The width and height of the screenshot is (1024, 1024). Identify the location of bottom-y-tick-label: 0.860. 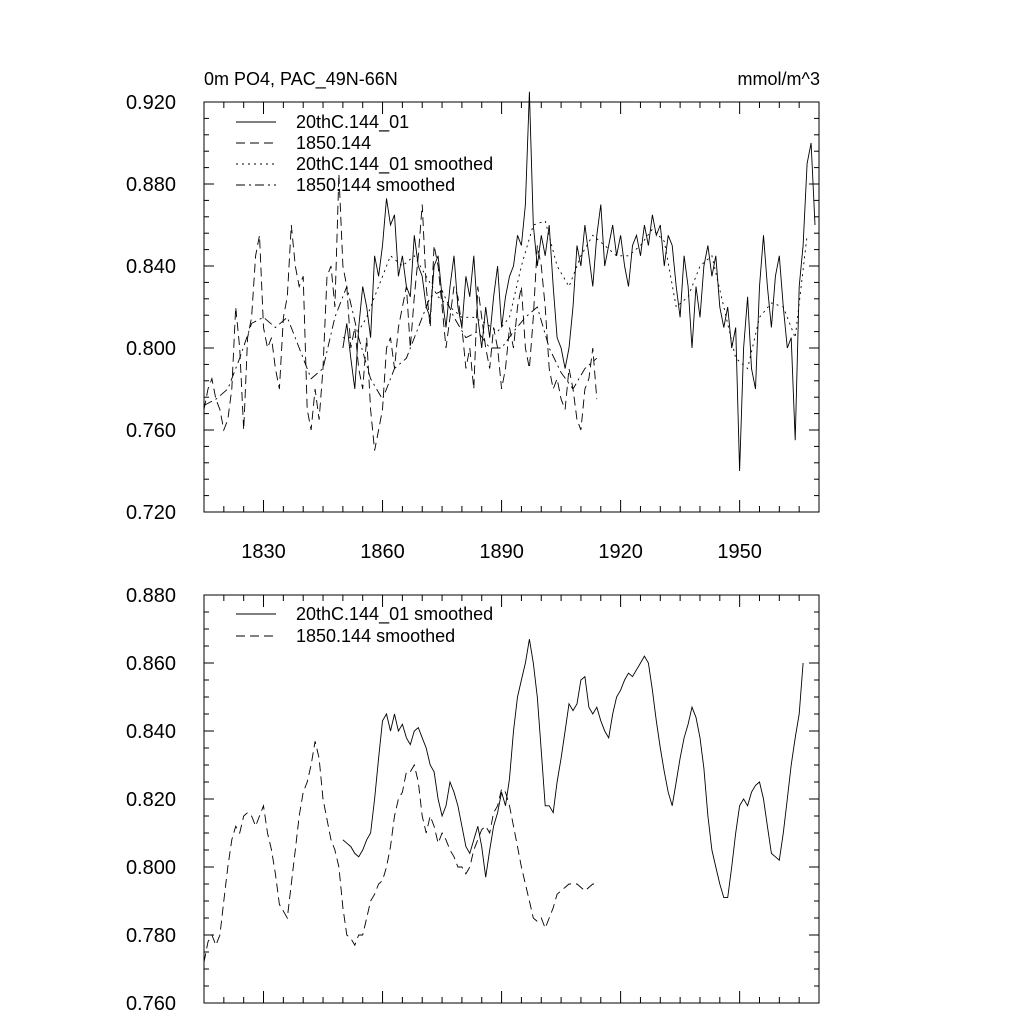
(151, 664).